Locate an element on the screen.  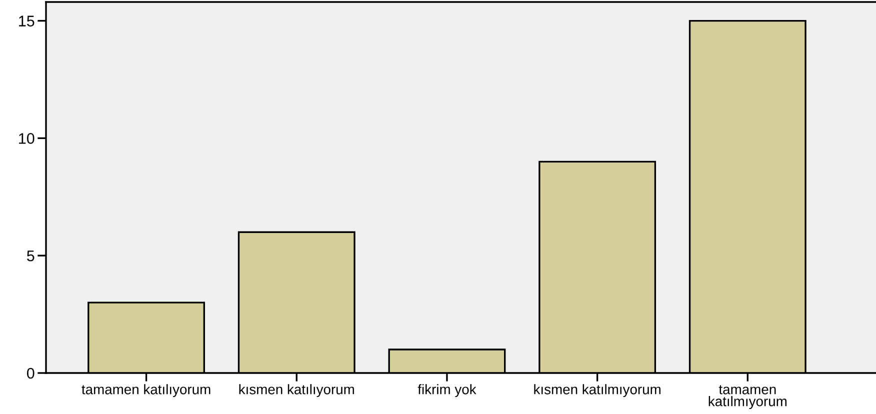
x-tick-label: tamamen katılmıyorum is located at coordinates (747, 397).